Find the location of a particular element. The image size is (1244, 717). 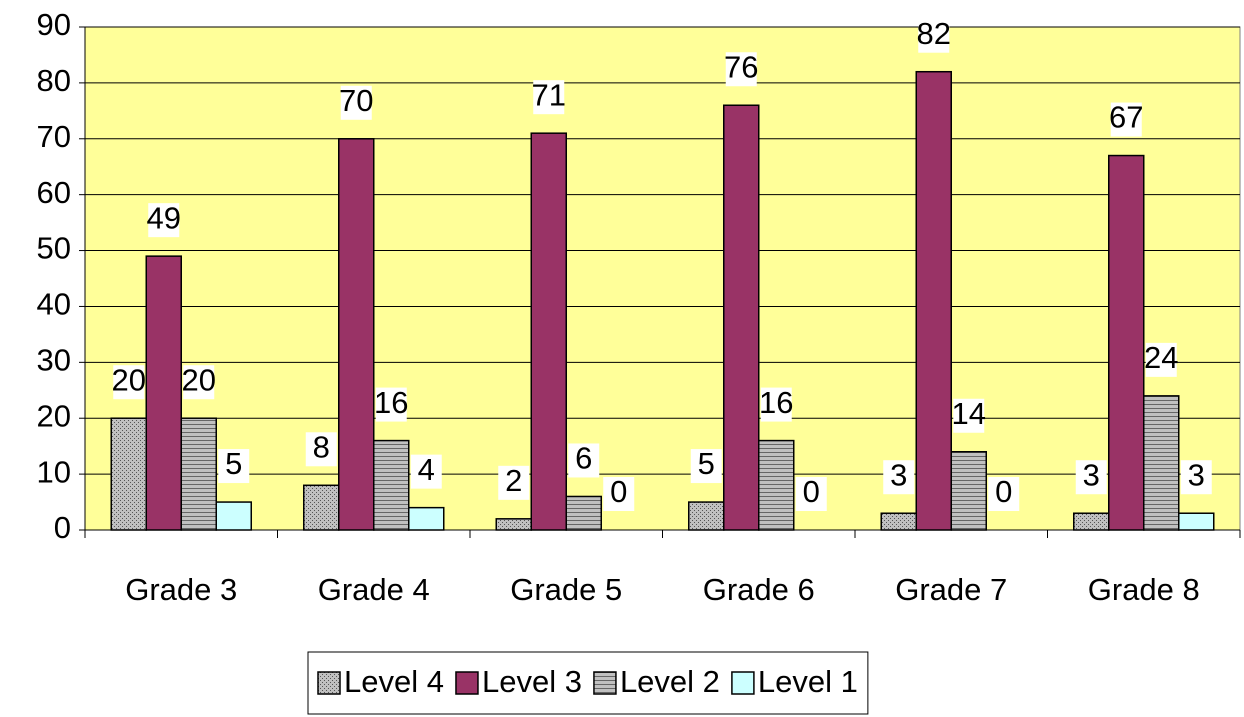

data-label: 82 is located at coordinates (934, 33).